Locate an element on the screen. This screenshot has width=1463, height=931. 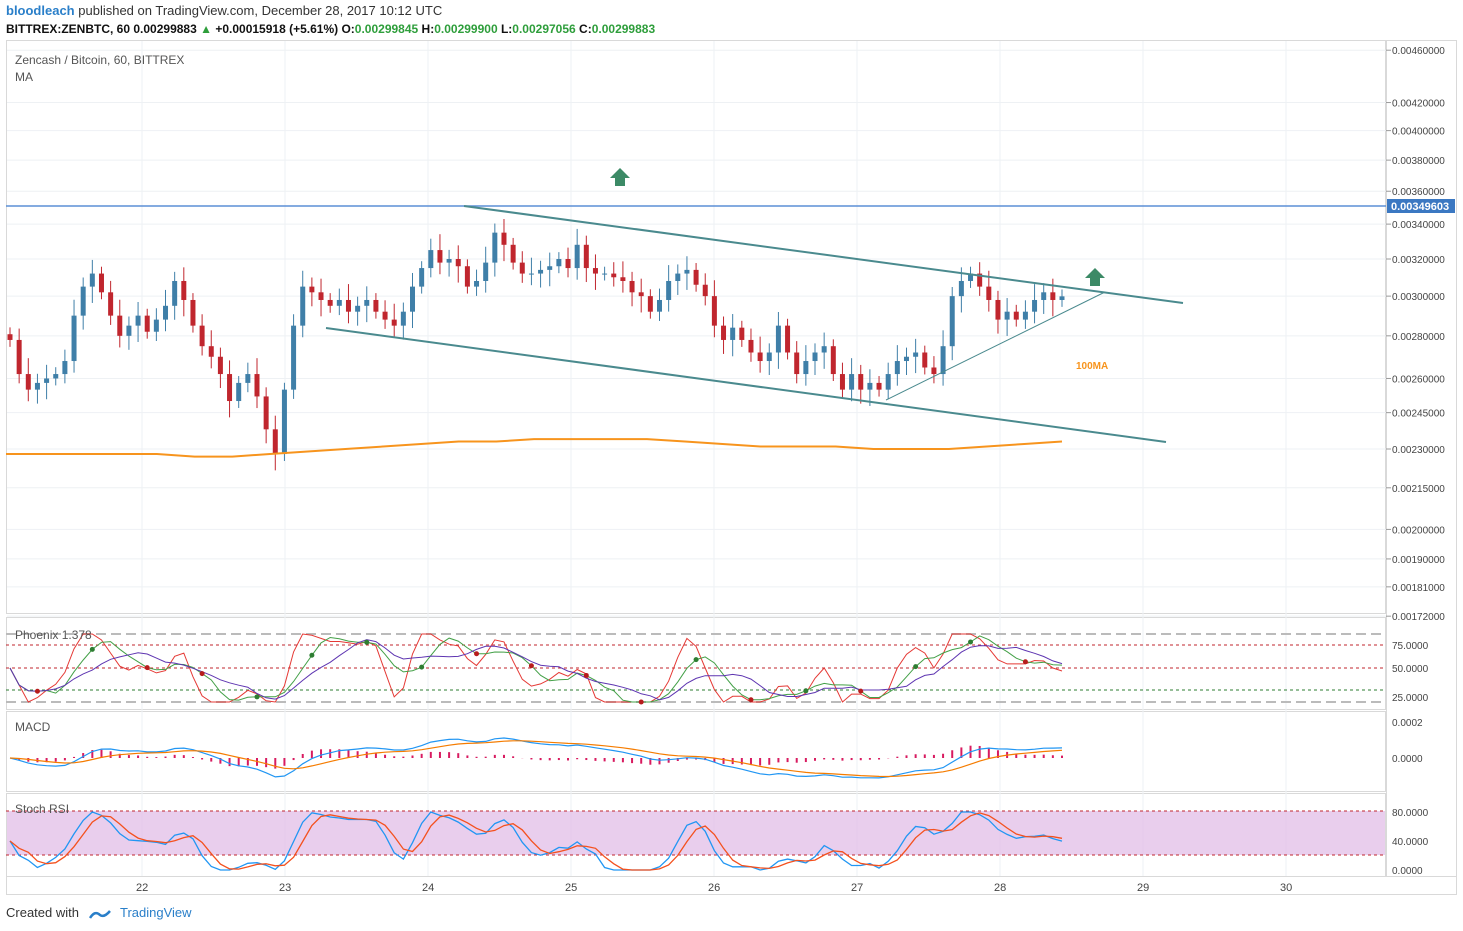
up-arrow-icon is located at coordinates (1095, 277).